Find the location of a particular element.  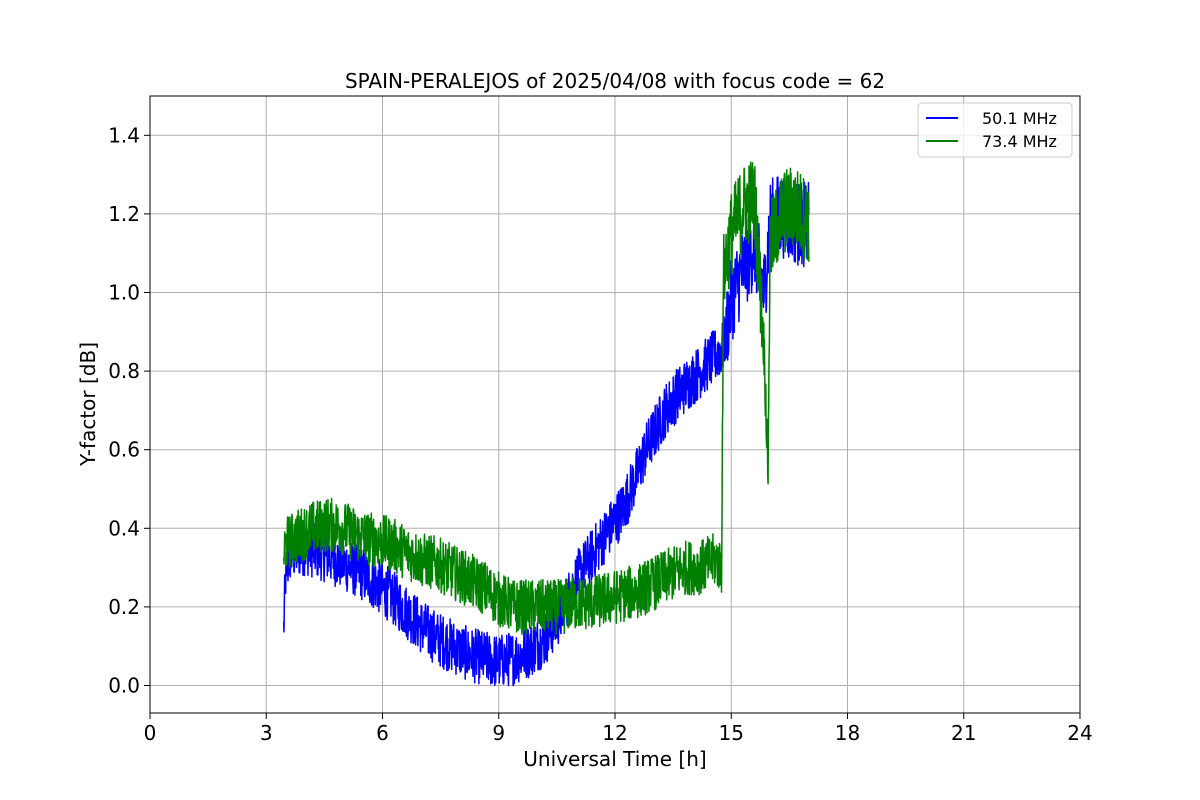

legend: 50.1 MHz 73.4 MHz is located at coordinates (995, 130).